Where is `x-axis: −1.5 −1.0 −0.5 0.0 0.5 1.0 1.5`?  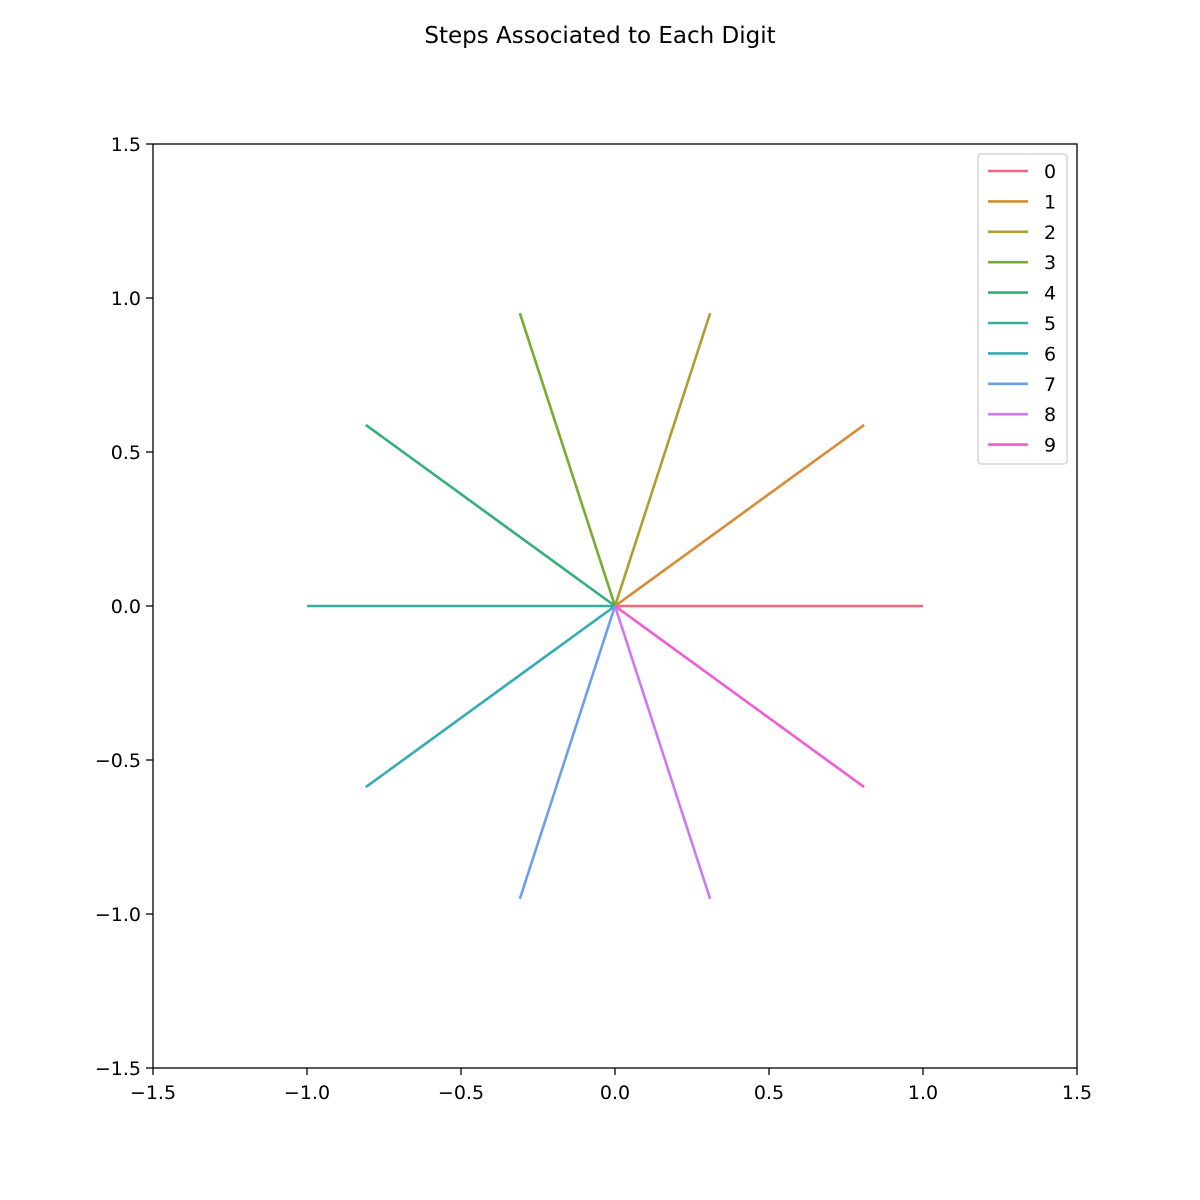
x-axis: −1.5 −1.0 −0.5 0.0 0.5 1.0 1.5 is located at coordinates (611, 1086).